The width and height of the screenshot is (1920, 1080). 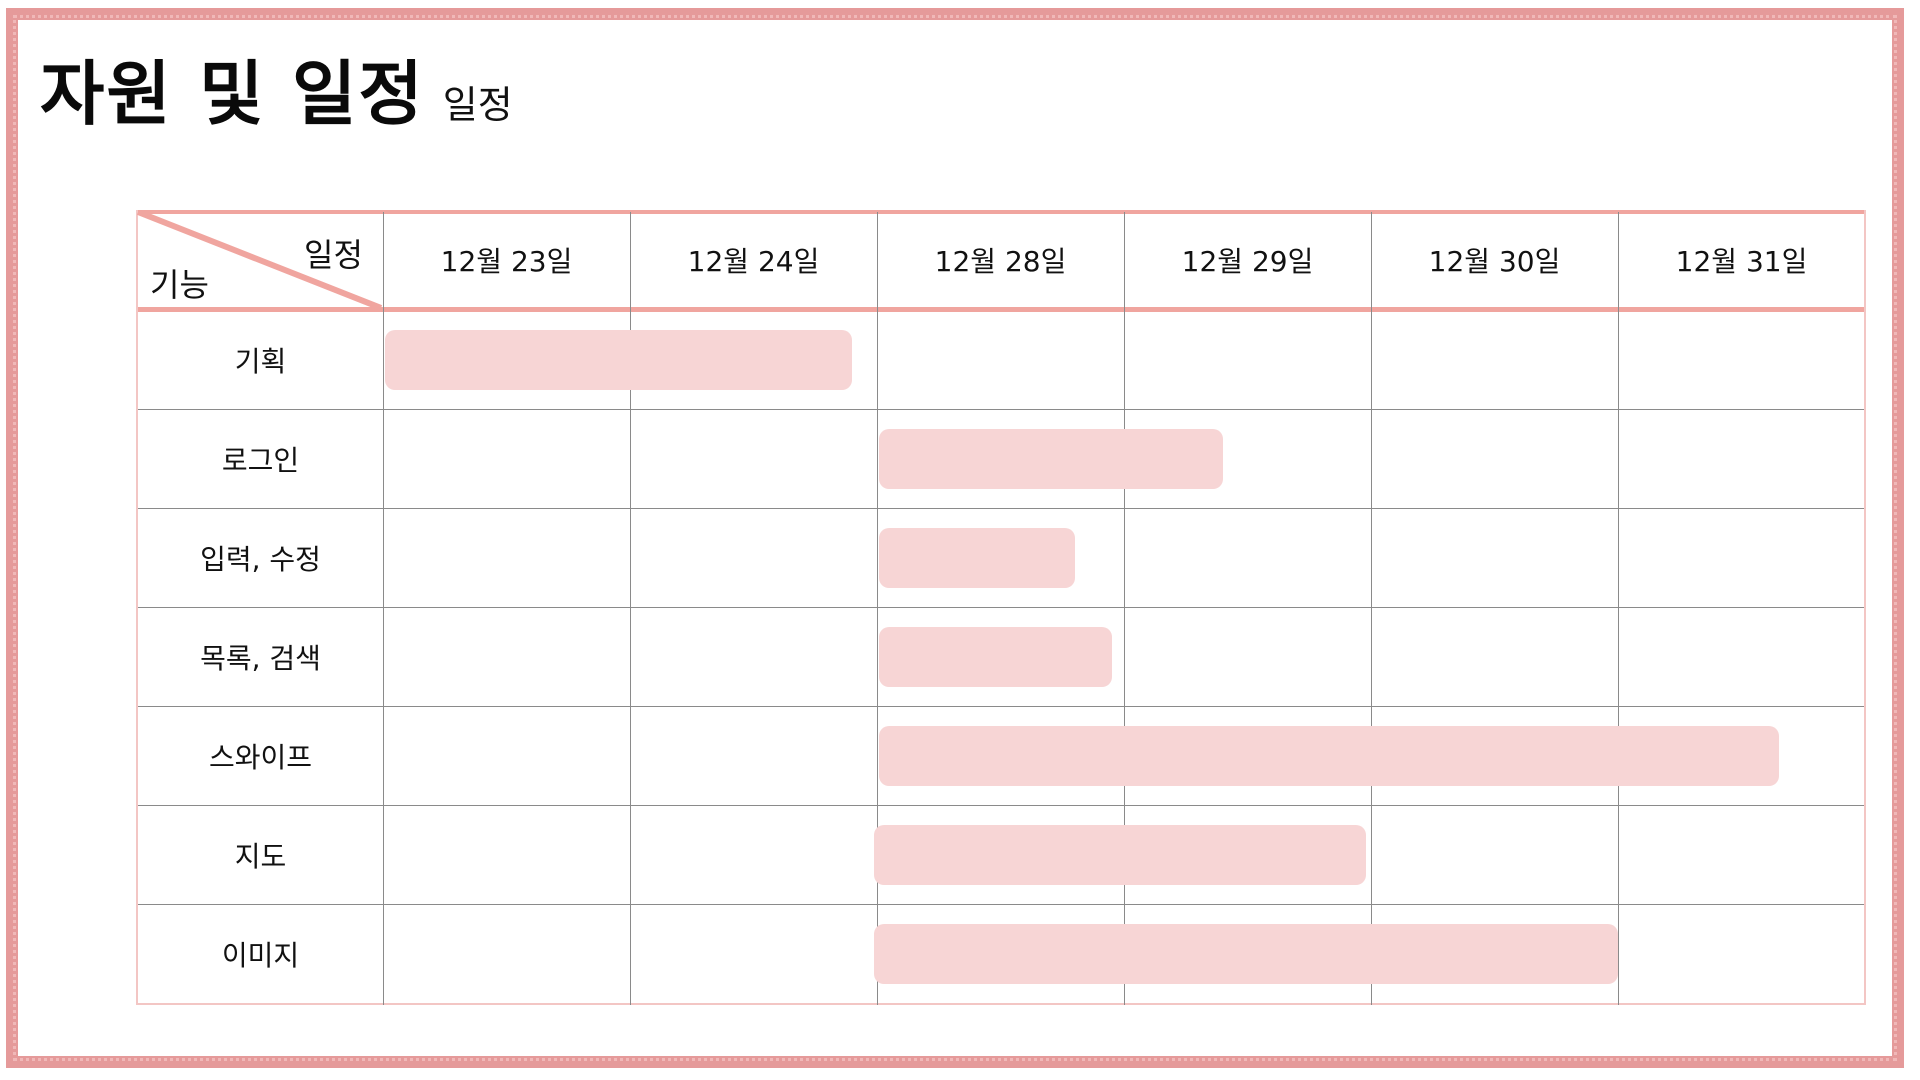 What do you see at coordinates (1247, 261) in the screenshot?
I see `date-header: 12월 29일` at bounding box center [1247, 261].